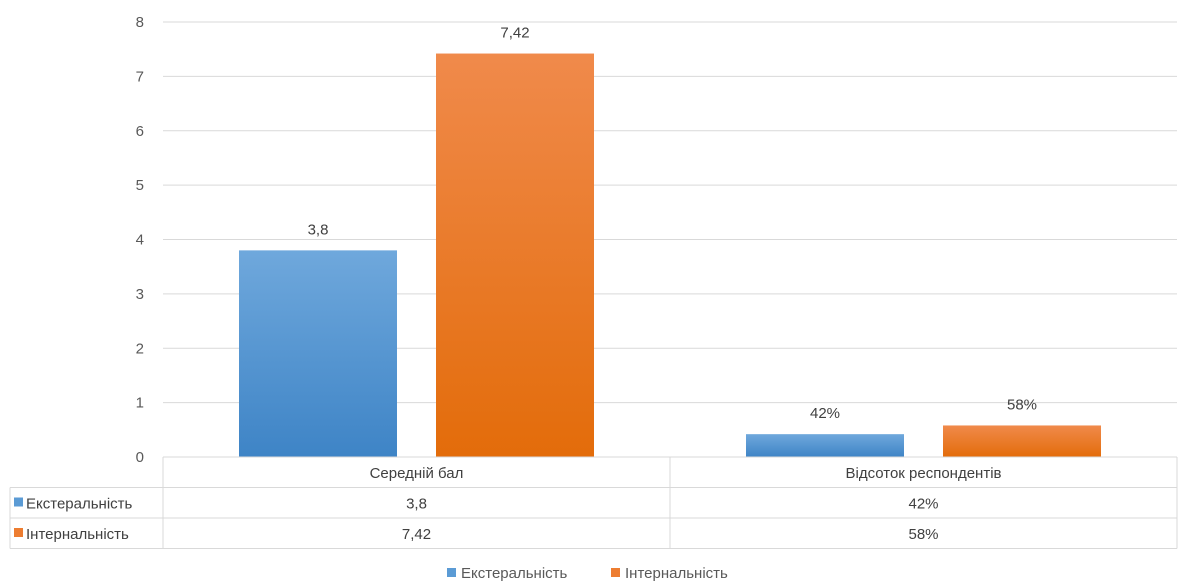  What do you see at coordinates (140, 22) in the screenshot?
I see `y-tick-label: 8` at bounding box center [140, 22].